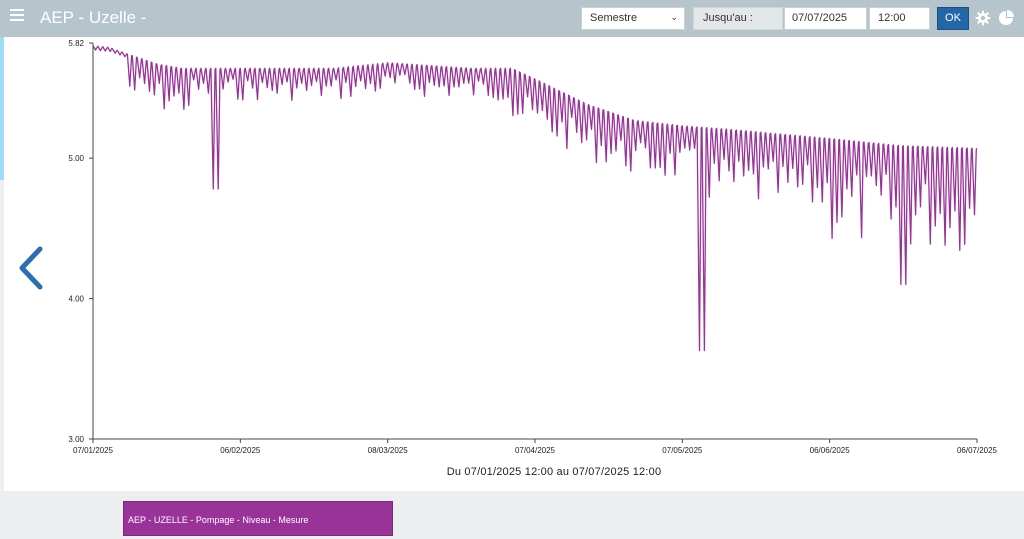  What do you see at coordinates (682, 450) in the screenshot?
I see `x-tick-label: 07/05/2025` at bounding box center [682, 450].